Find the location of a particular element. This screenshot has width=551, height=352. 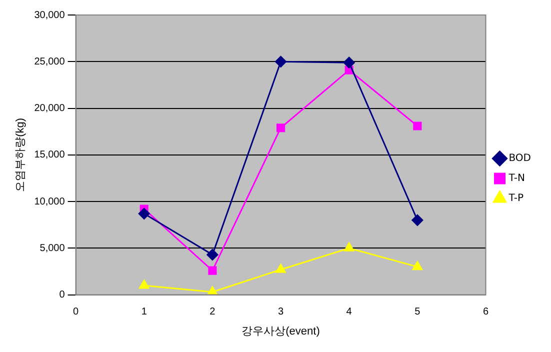

y-tick-label: 0 is located at coordinates (62, 295).